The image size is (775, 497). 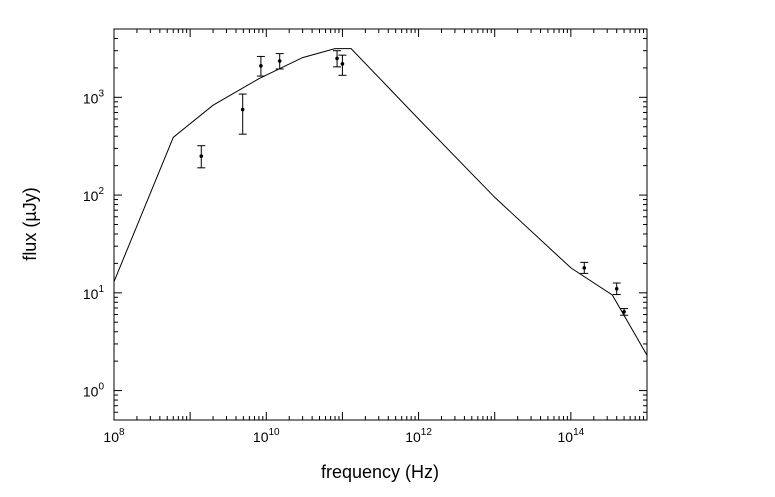 I want to click on x-tick-label-exp: 12, so click(x=427, y=432).